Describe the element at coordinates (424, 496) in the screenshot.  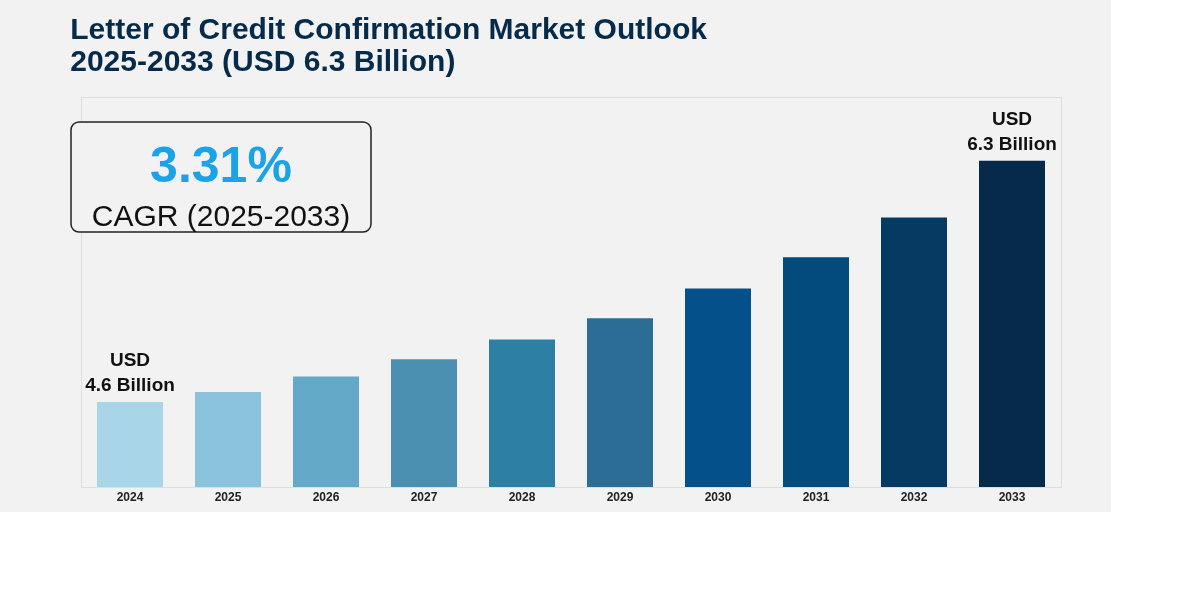
I see `x-tick-label: 2027` at that location.